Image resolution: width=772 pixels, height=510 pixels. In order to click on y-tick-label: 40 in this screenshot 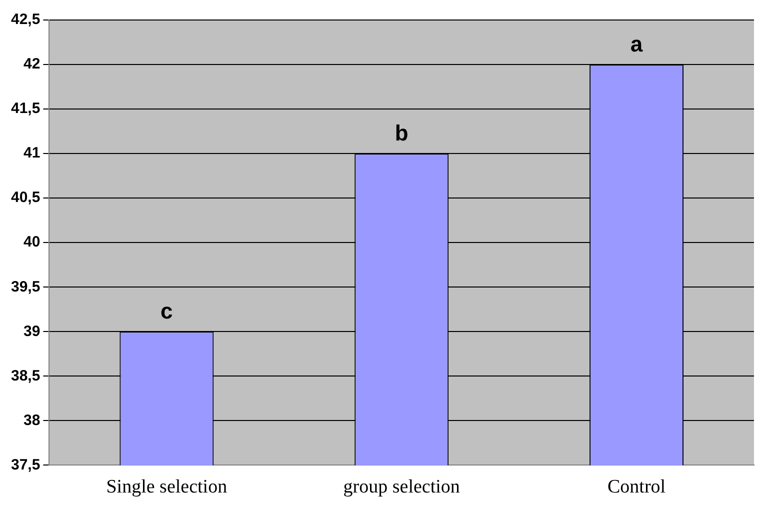, I will do `click(32, 242)`.